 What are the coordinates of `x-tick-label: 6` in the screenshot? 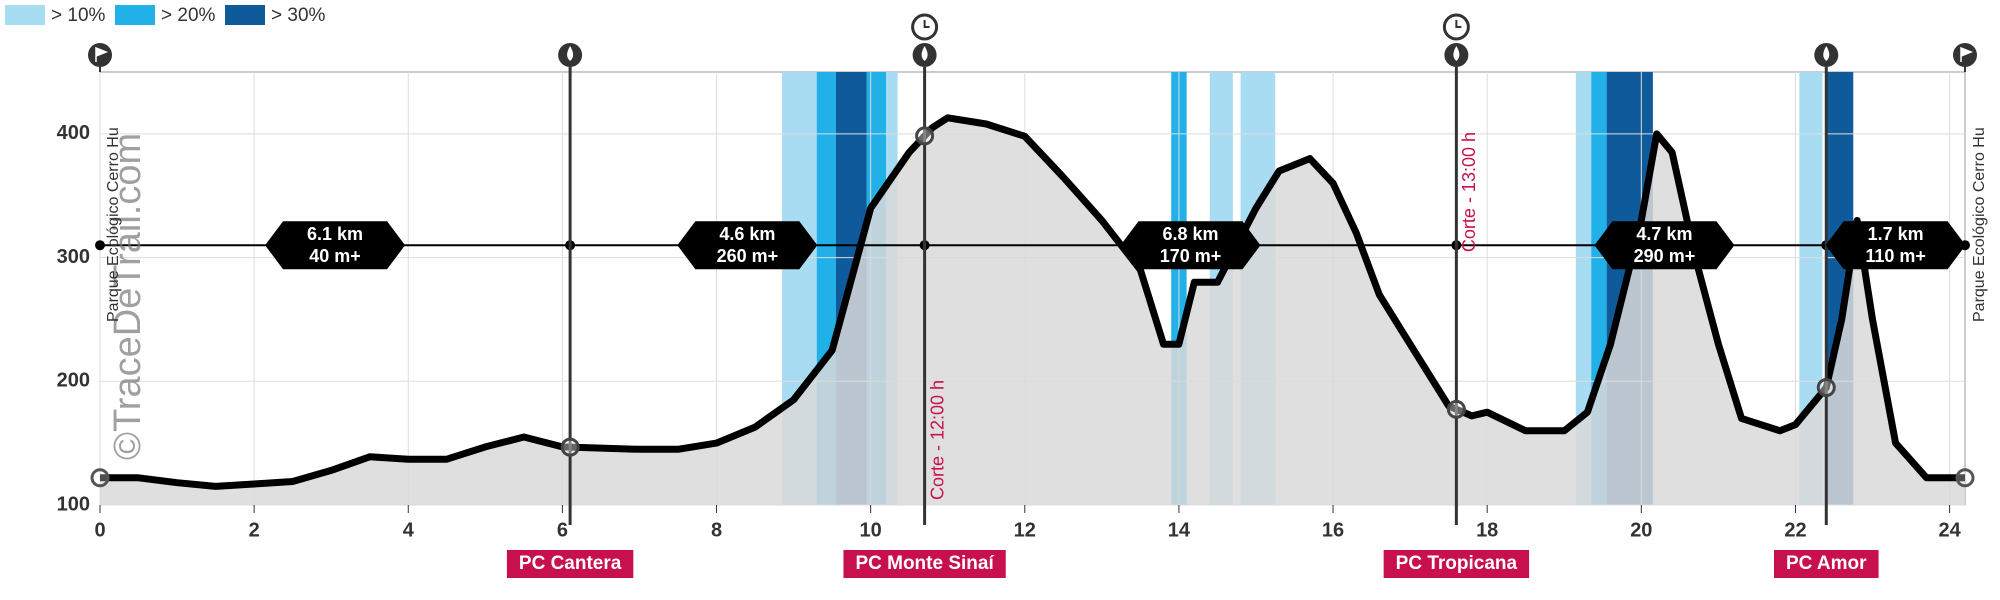 It's located at (562, 530).